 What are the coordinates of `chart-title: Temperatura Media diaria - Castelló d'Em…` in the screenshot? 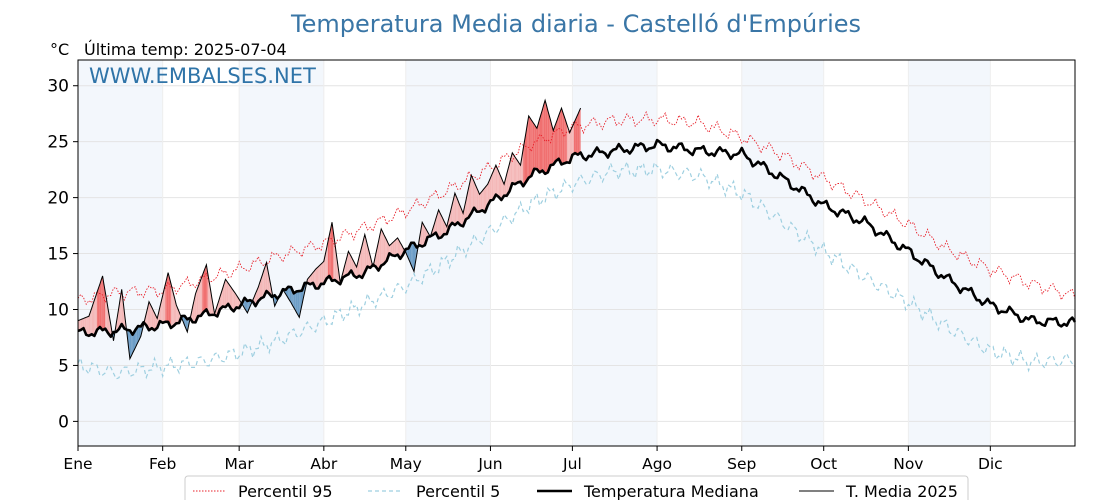 It's located at (575, 24).